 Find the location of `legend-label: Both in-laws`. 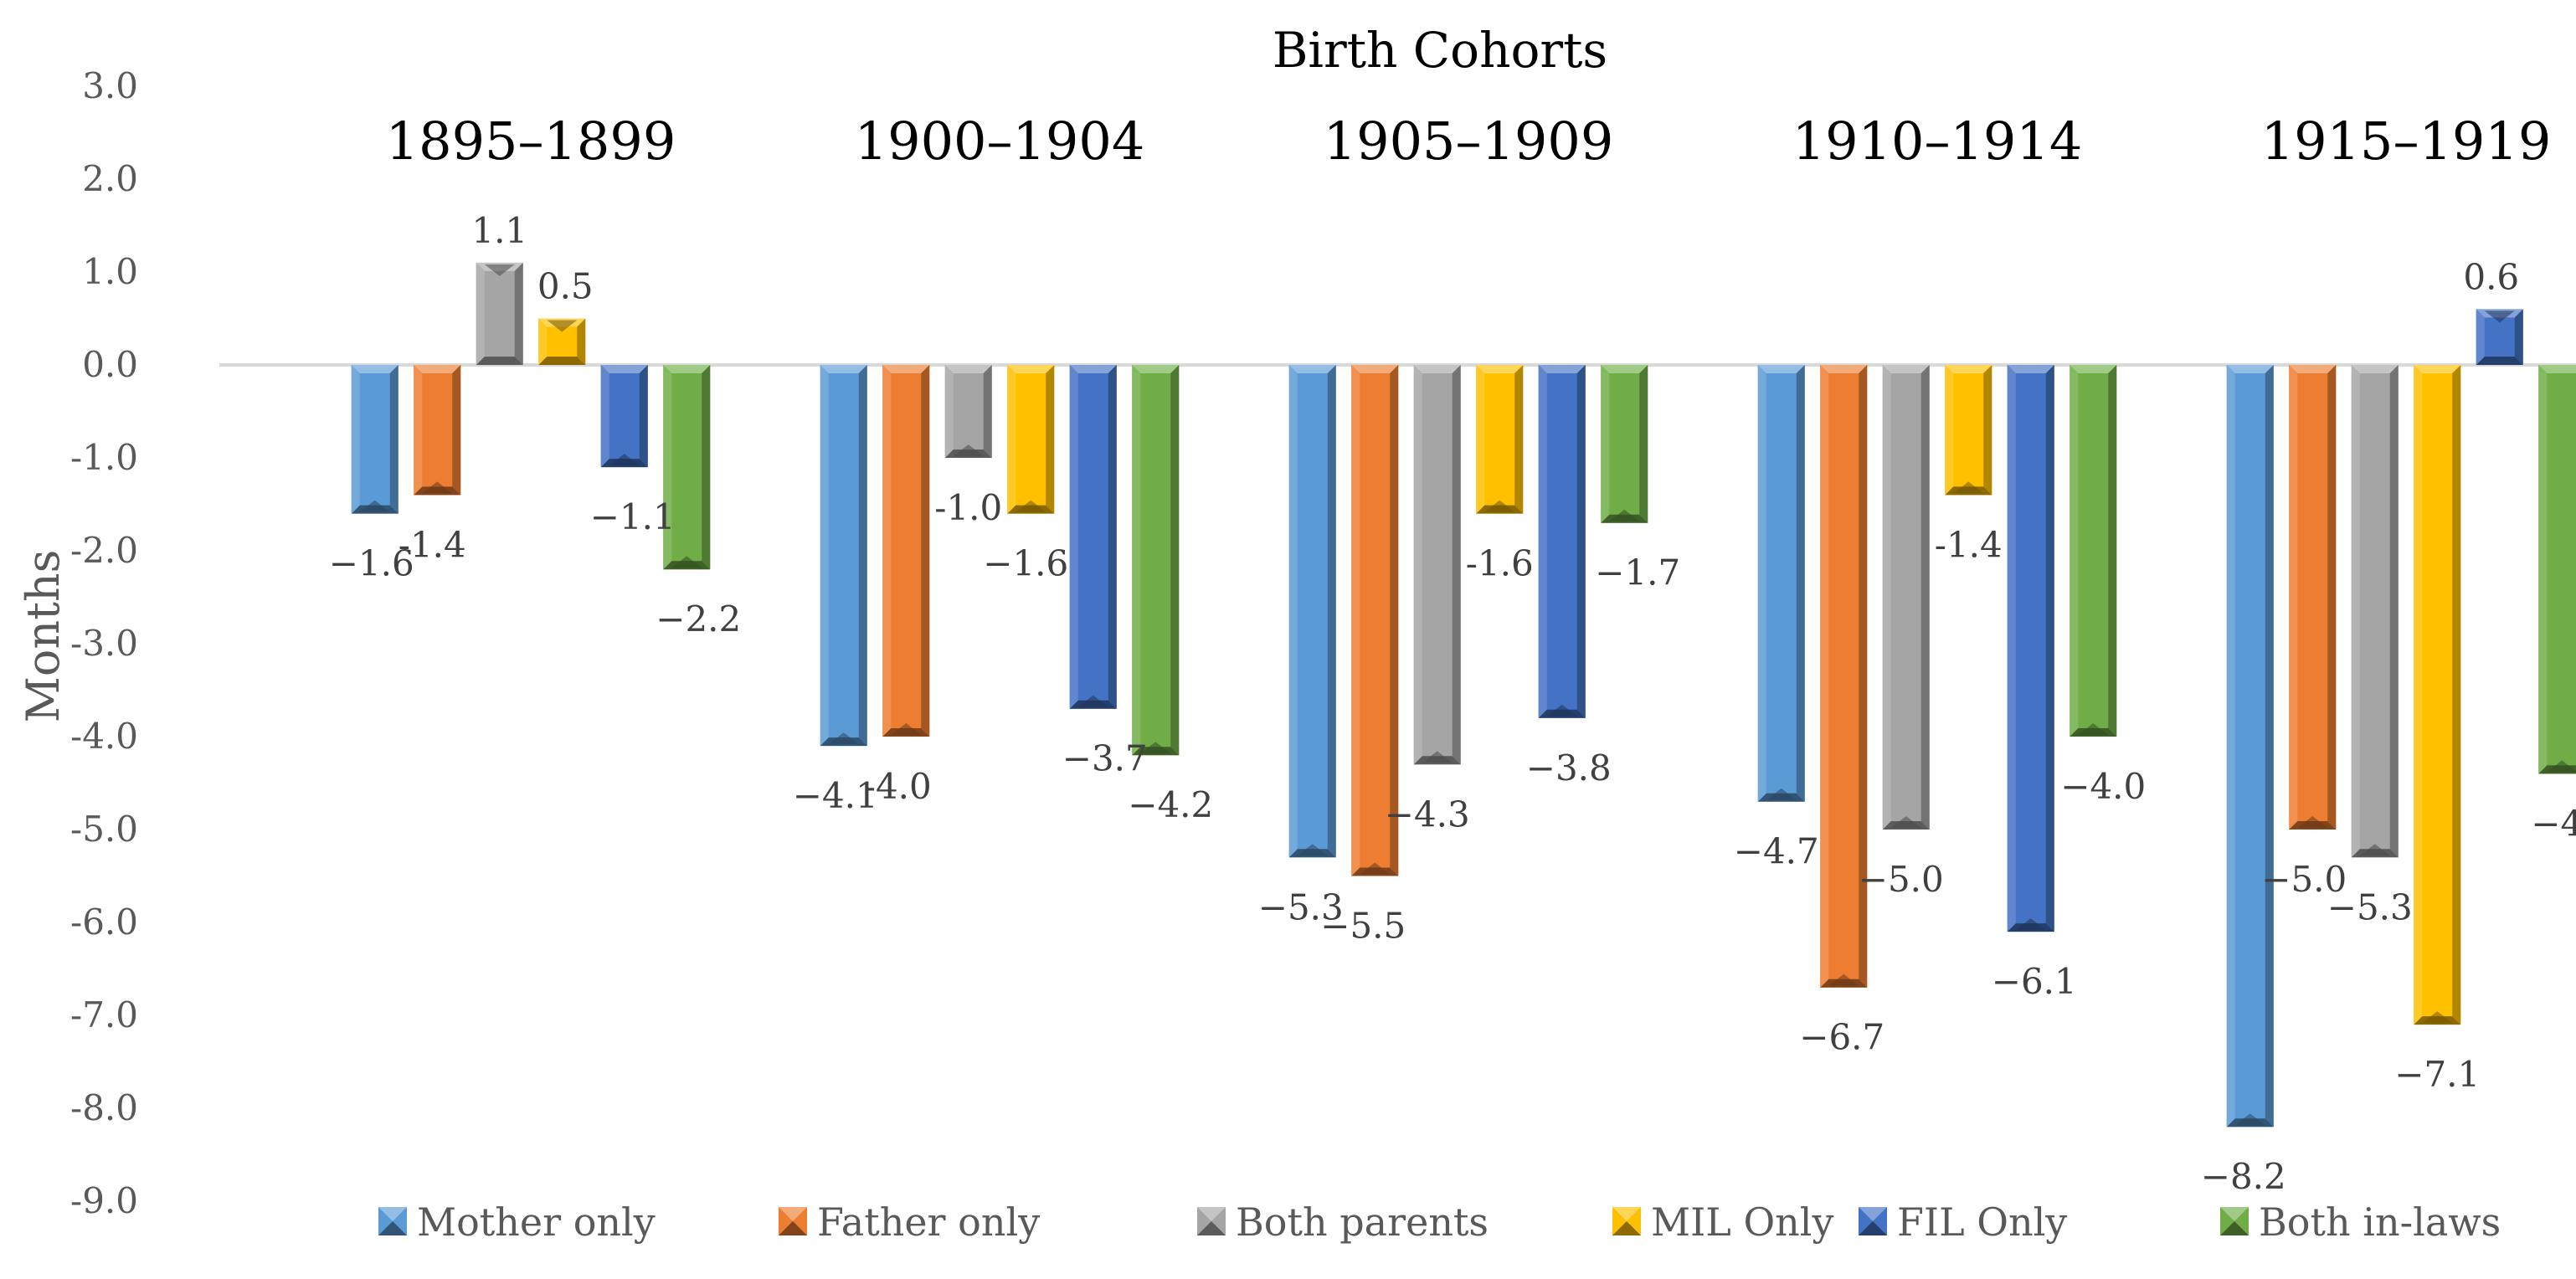

legend-label: Both in-laws is located at coordinates (2380, 1222).